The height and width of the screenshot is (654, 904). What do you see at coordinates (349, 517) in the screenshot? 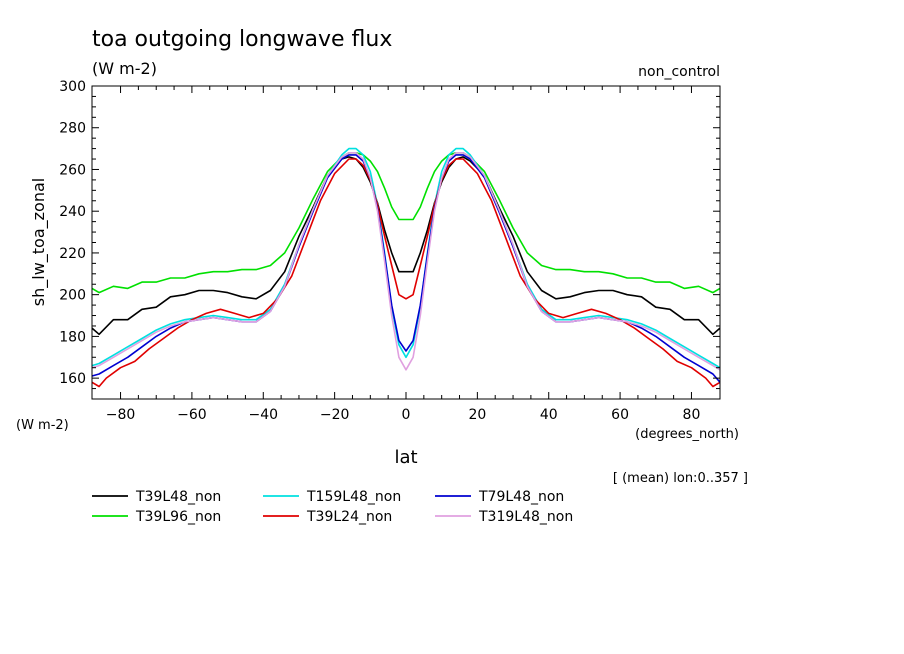
I see `legend-label-t39l24-non: T39L24_non` at bounding box center [349, 517].